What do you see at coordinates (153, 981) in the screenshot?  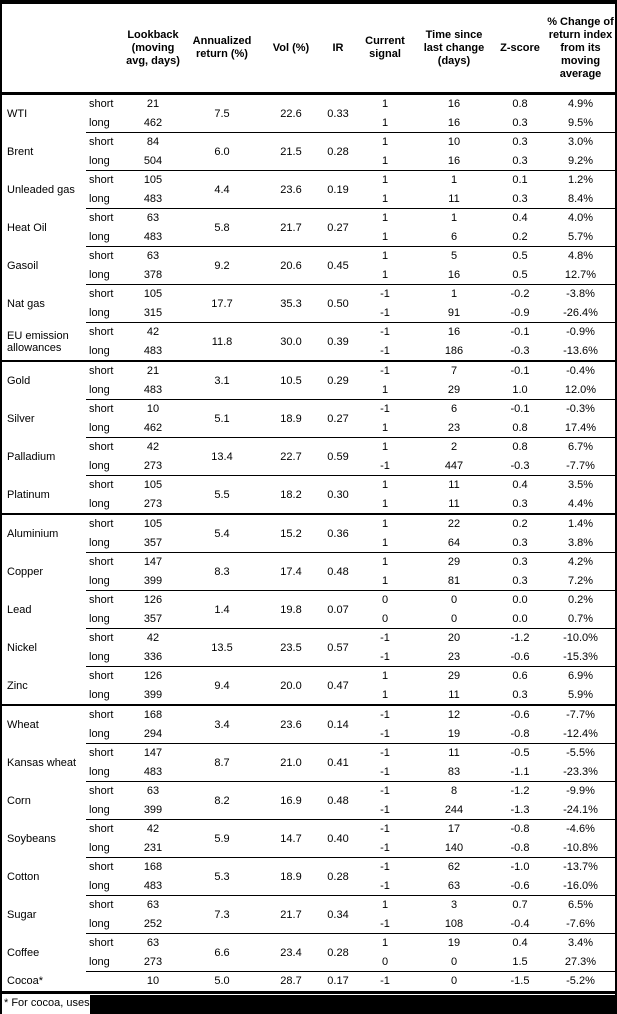 I see `lookback-column: 10` at bounding box center [153, 981].